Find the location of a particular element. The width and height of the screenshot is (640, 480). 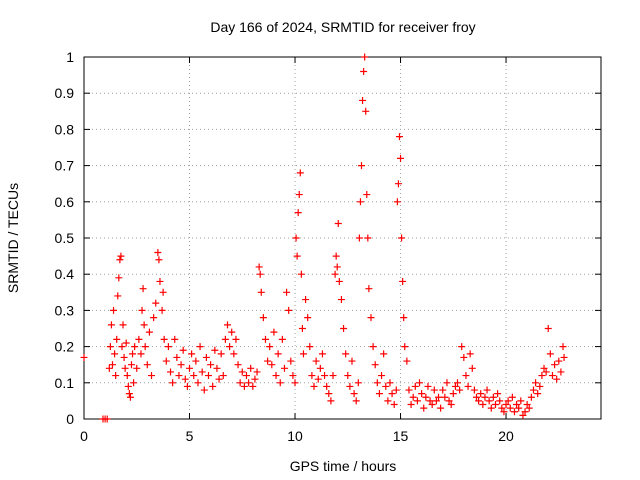

y-tick-label: 0.3 is located at coordinates (65, 310).